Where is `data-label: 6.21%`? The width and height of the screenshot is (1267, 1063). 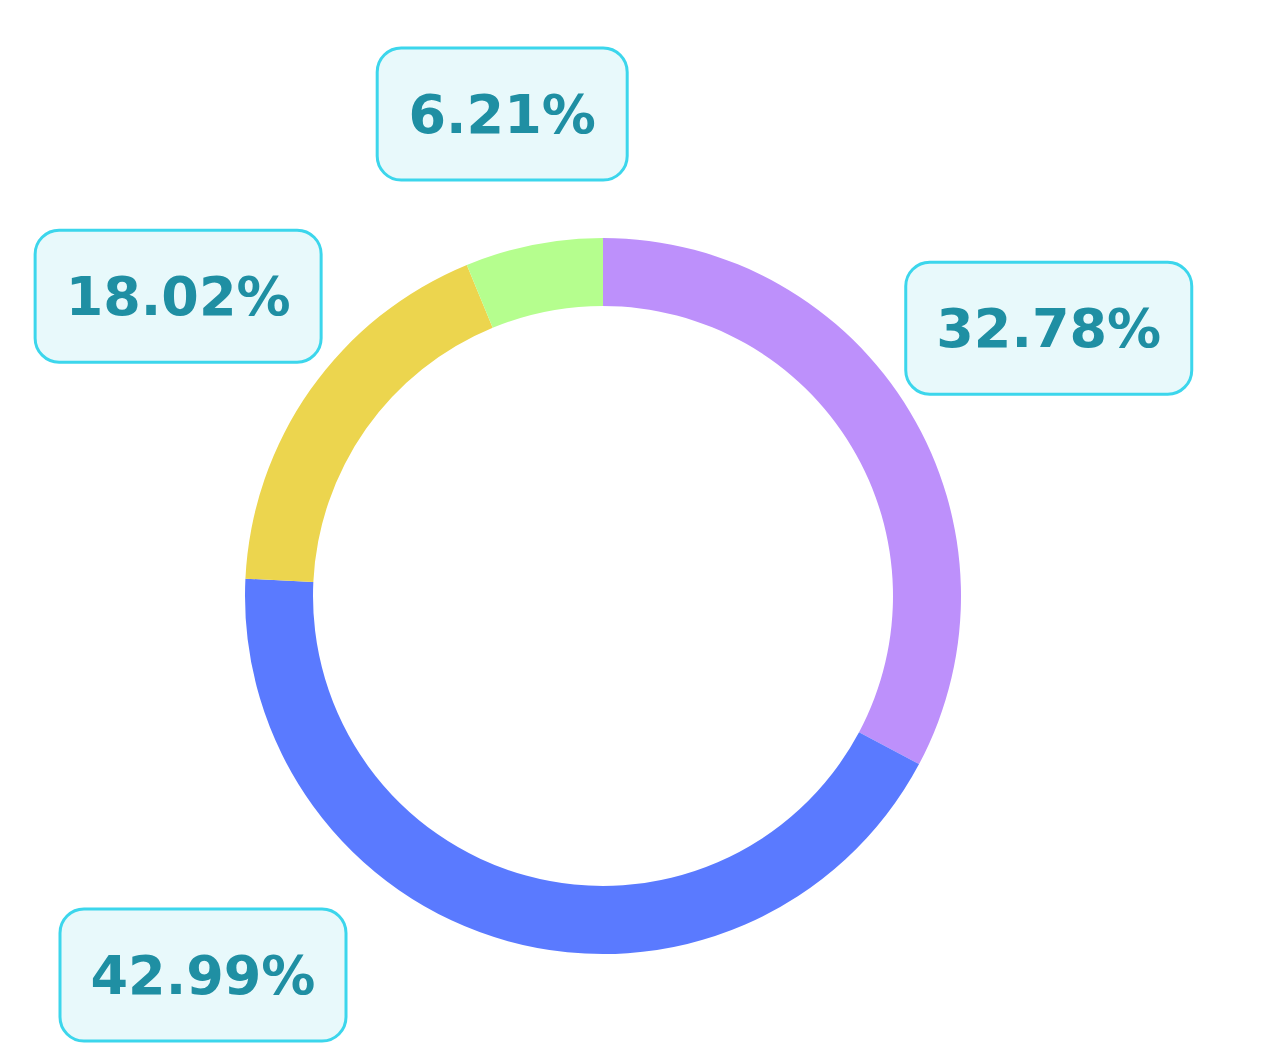 data-label: 6.21% is located at coordinates (502, 114).